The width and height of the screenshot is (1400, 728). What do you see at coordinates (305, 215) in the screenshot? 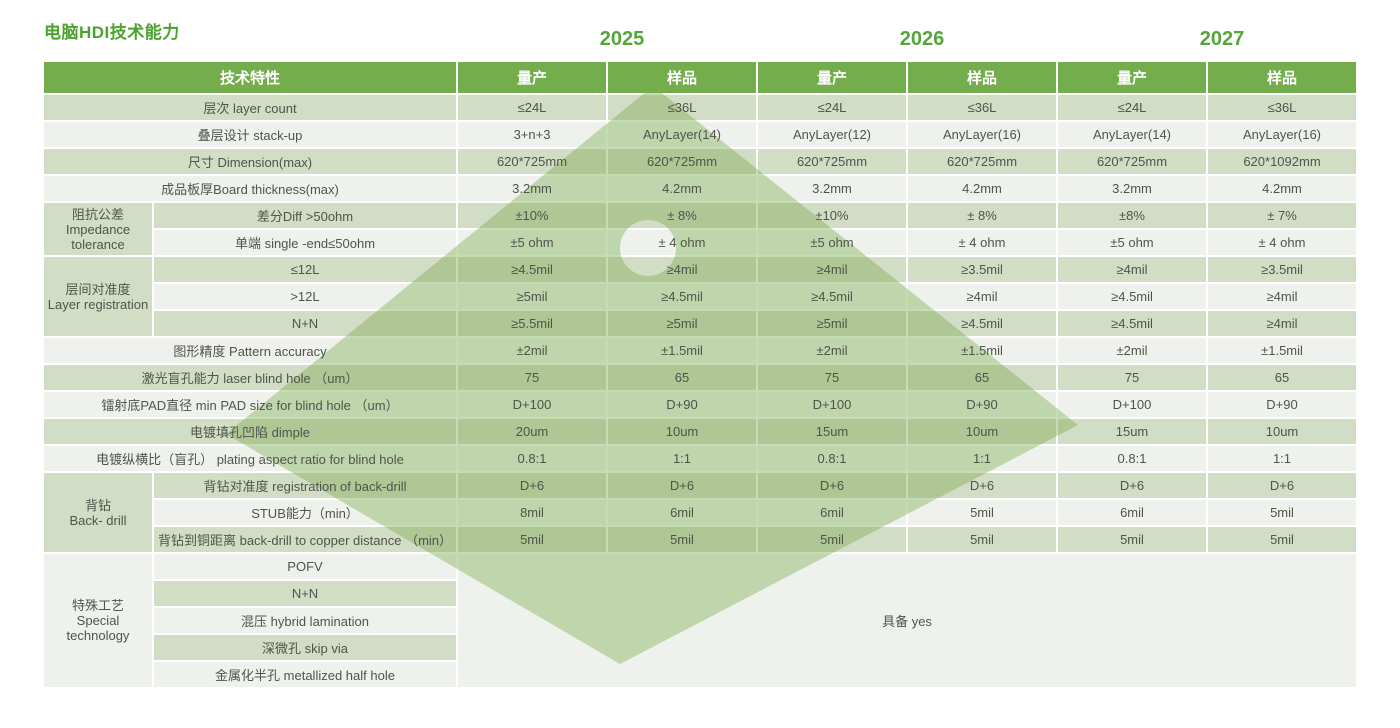
I see `row-label: 差分Diff >50ohm` at bounding box center [305, 215].